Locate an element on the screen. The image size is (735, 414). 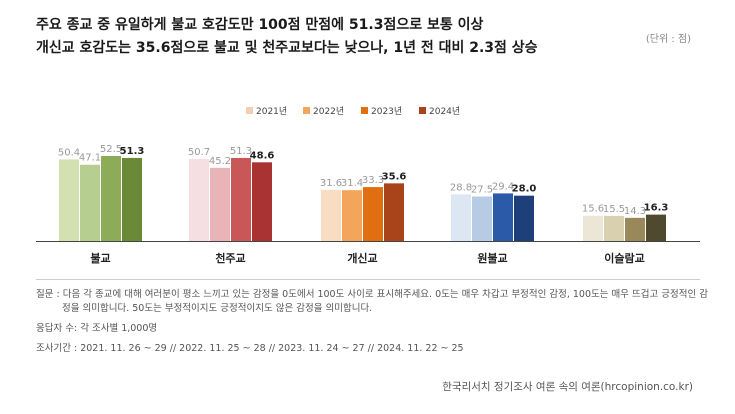
data-label: 27.5 is located at coordinates (482, 189).